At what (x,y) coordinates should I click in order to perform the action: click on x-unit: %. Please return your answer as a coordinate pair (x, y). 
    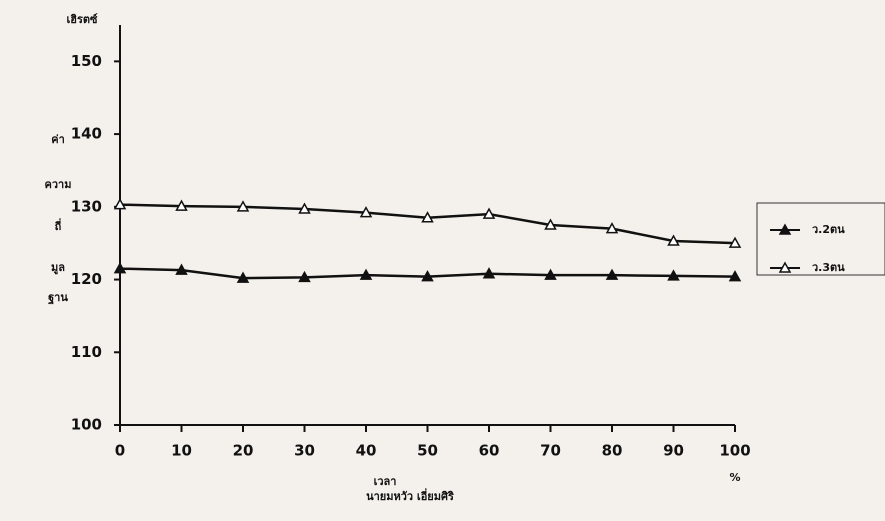
    Looking at the image, I should click on (734, 477).